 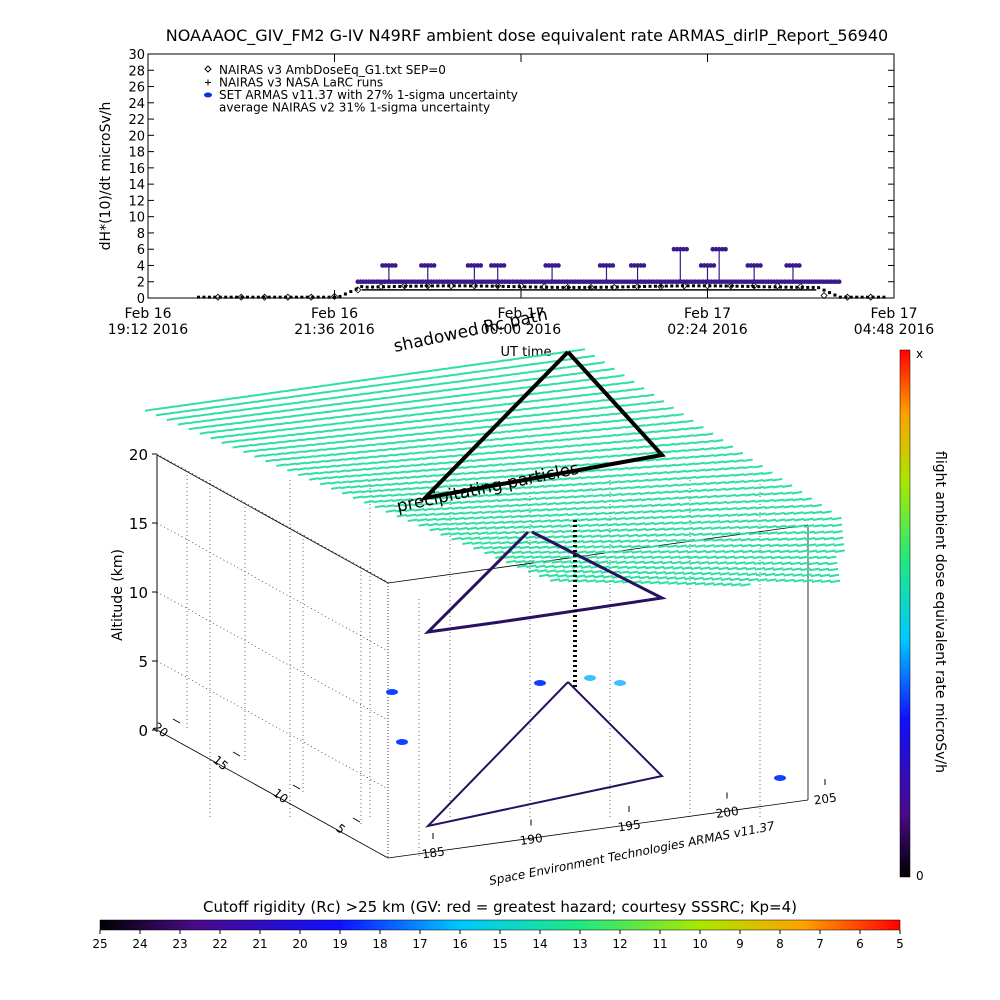 What do you see at coordinates (136, 218) in the screenshot?
I see `y-tick-label: 10` at bounding box center [136, 218].